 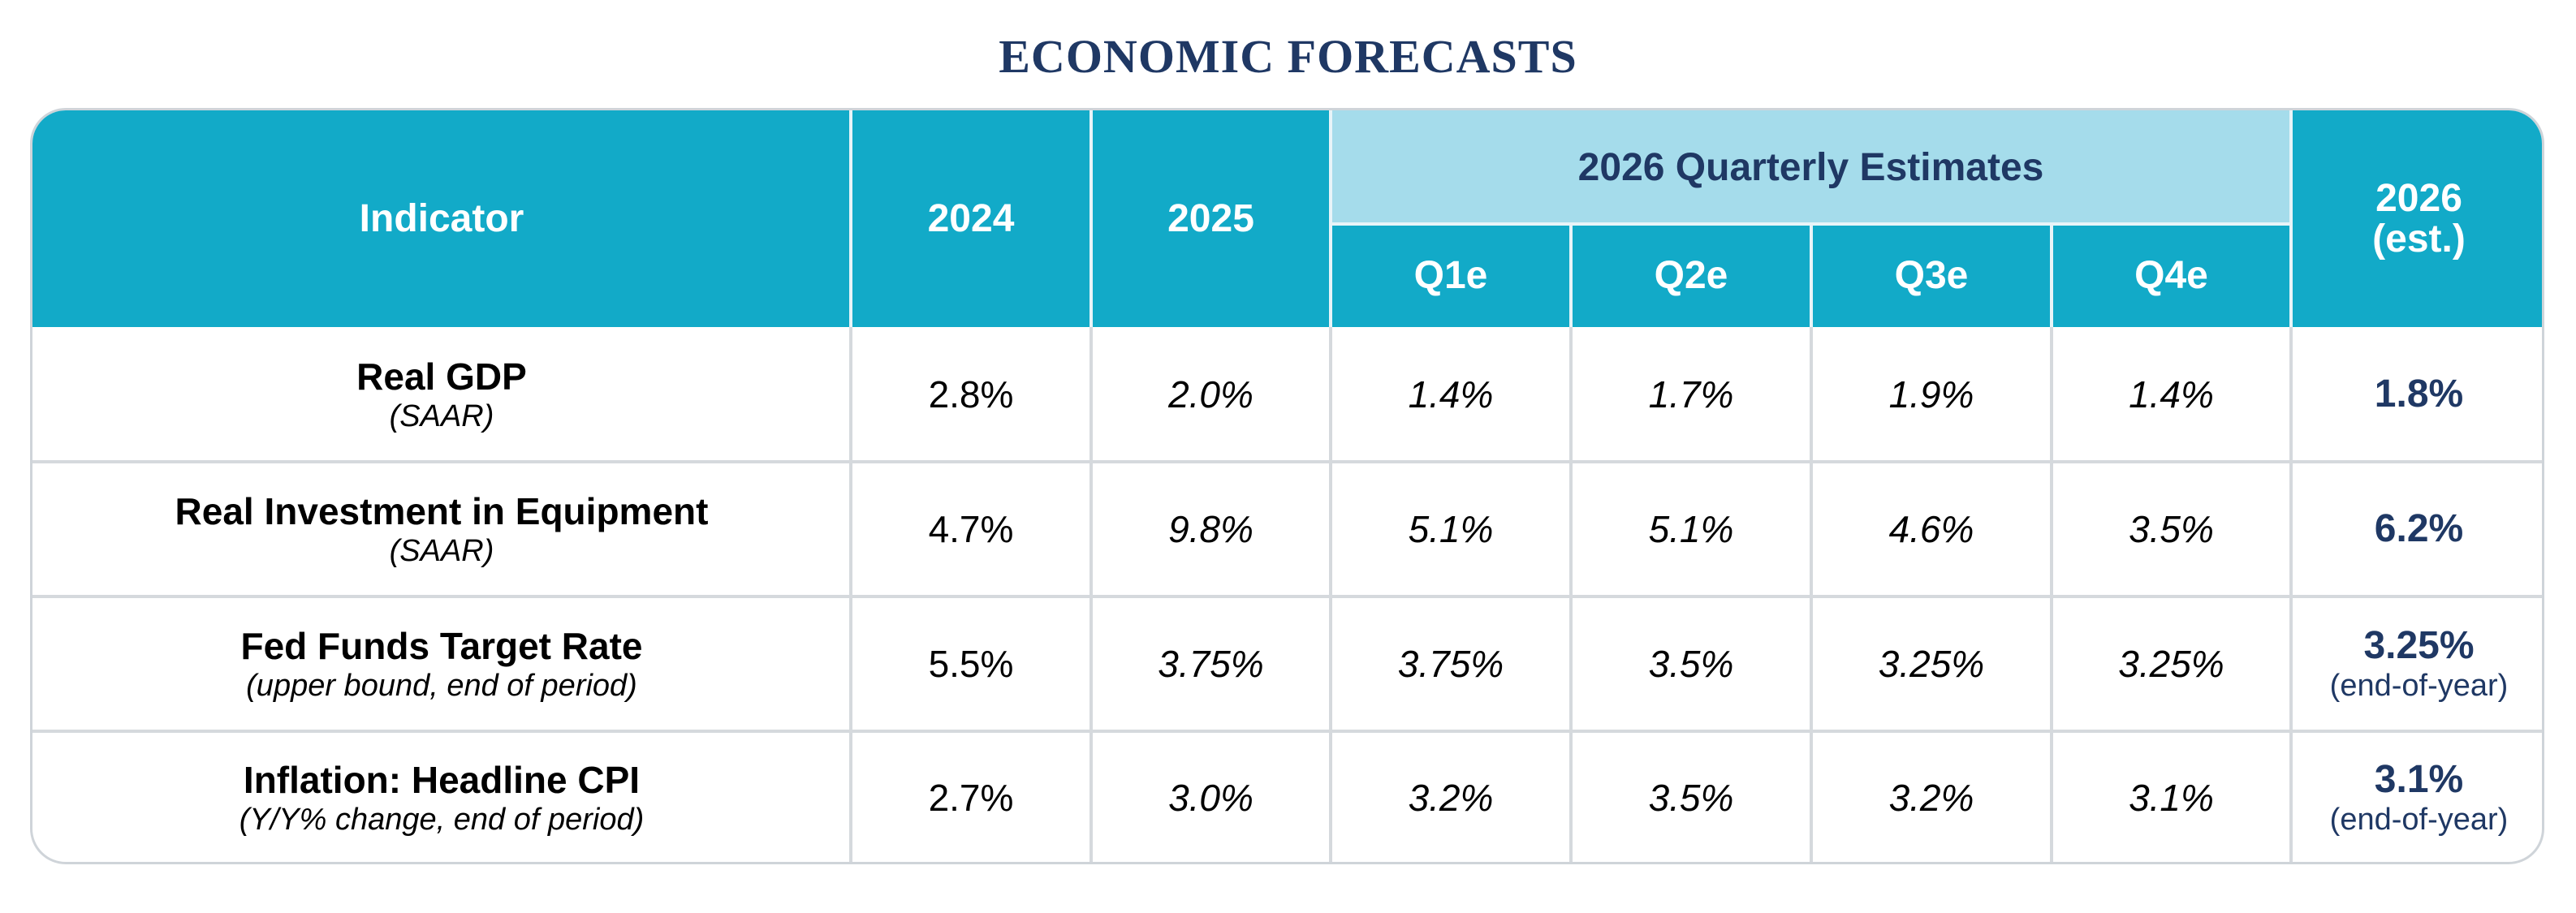 I want to click on row-3-q3: 3.25%, so click(x=1931, y=664).